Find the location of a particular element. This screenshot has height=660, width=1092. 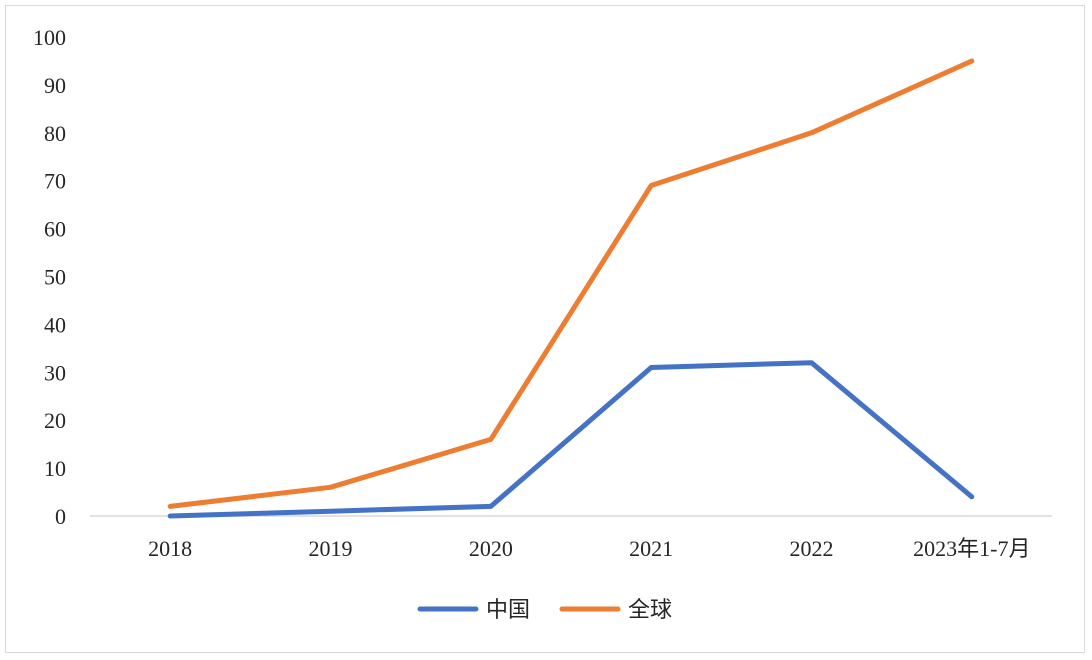

y-tick-label: 40 is located at coordinates (55, 324).